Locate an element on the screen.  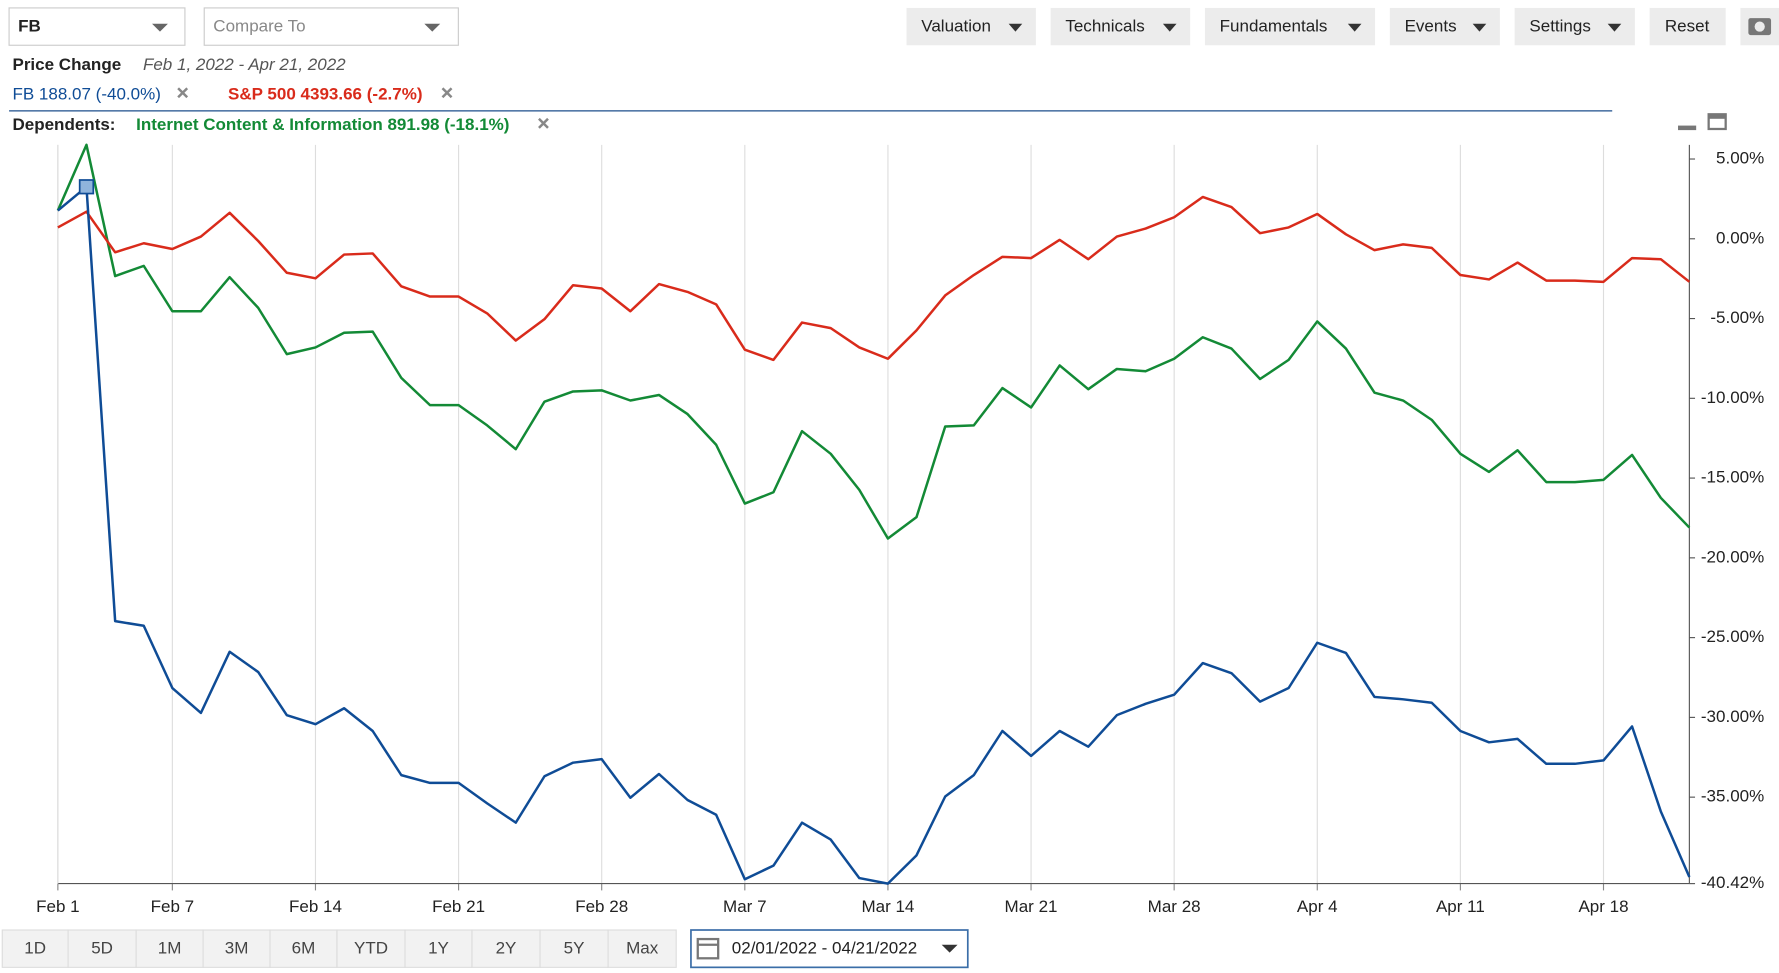
range-button: 5D is located at coordinates (102, 948).